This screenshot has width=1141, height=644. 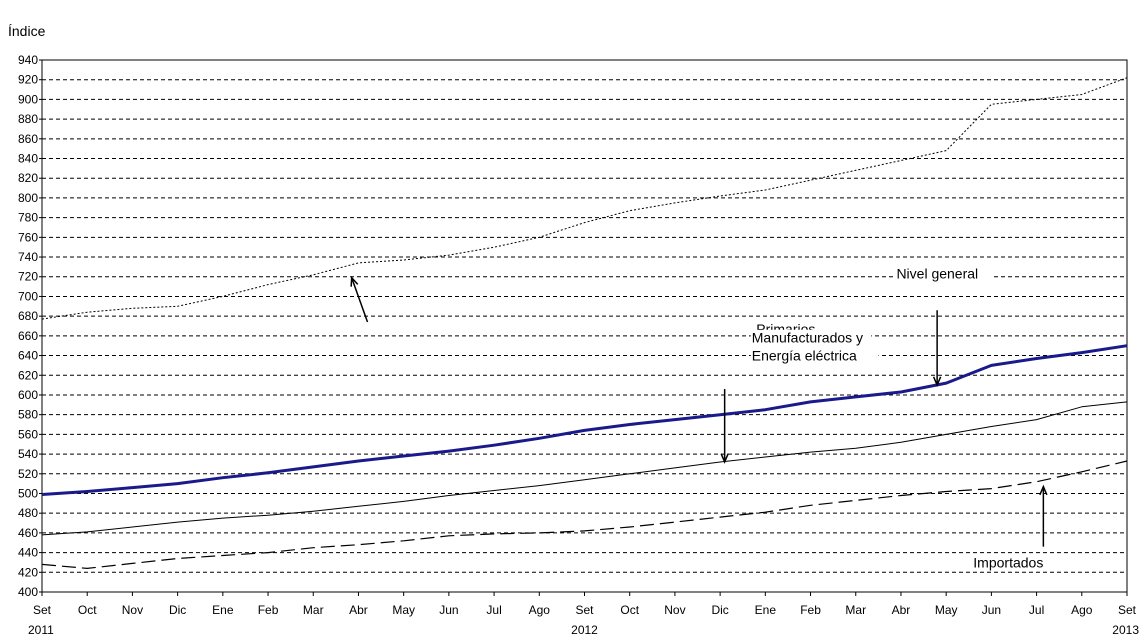 I want to click on y-tick-label: 680, so click(x=28, y=316).